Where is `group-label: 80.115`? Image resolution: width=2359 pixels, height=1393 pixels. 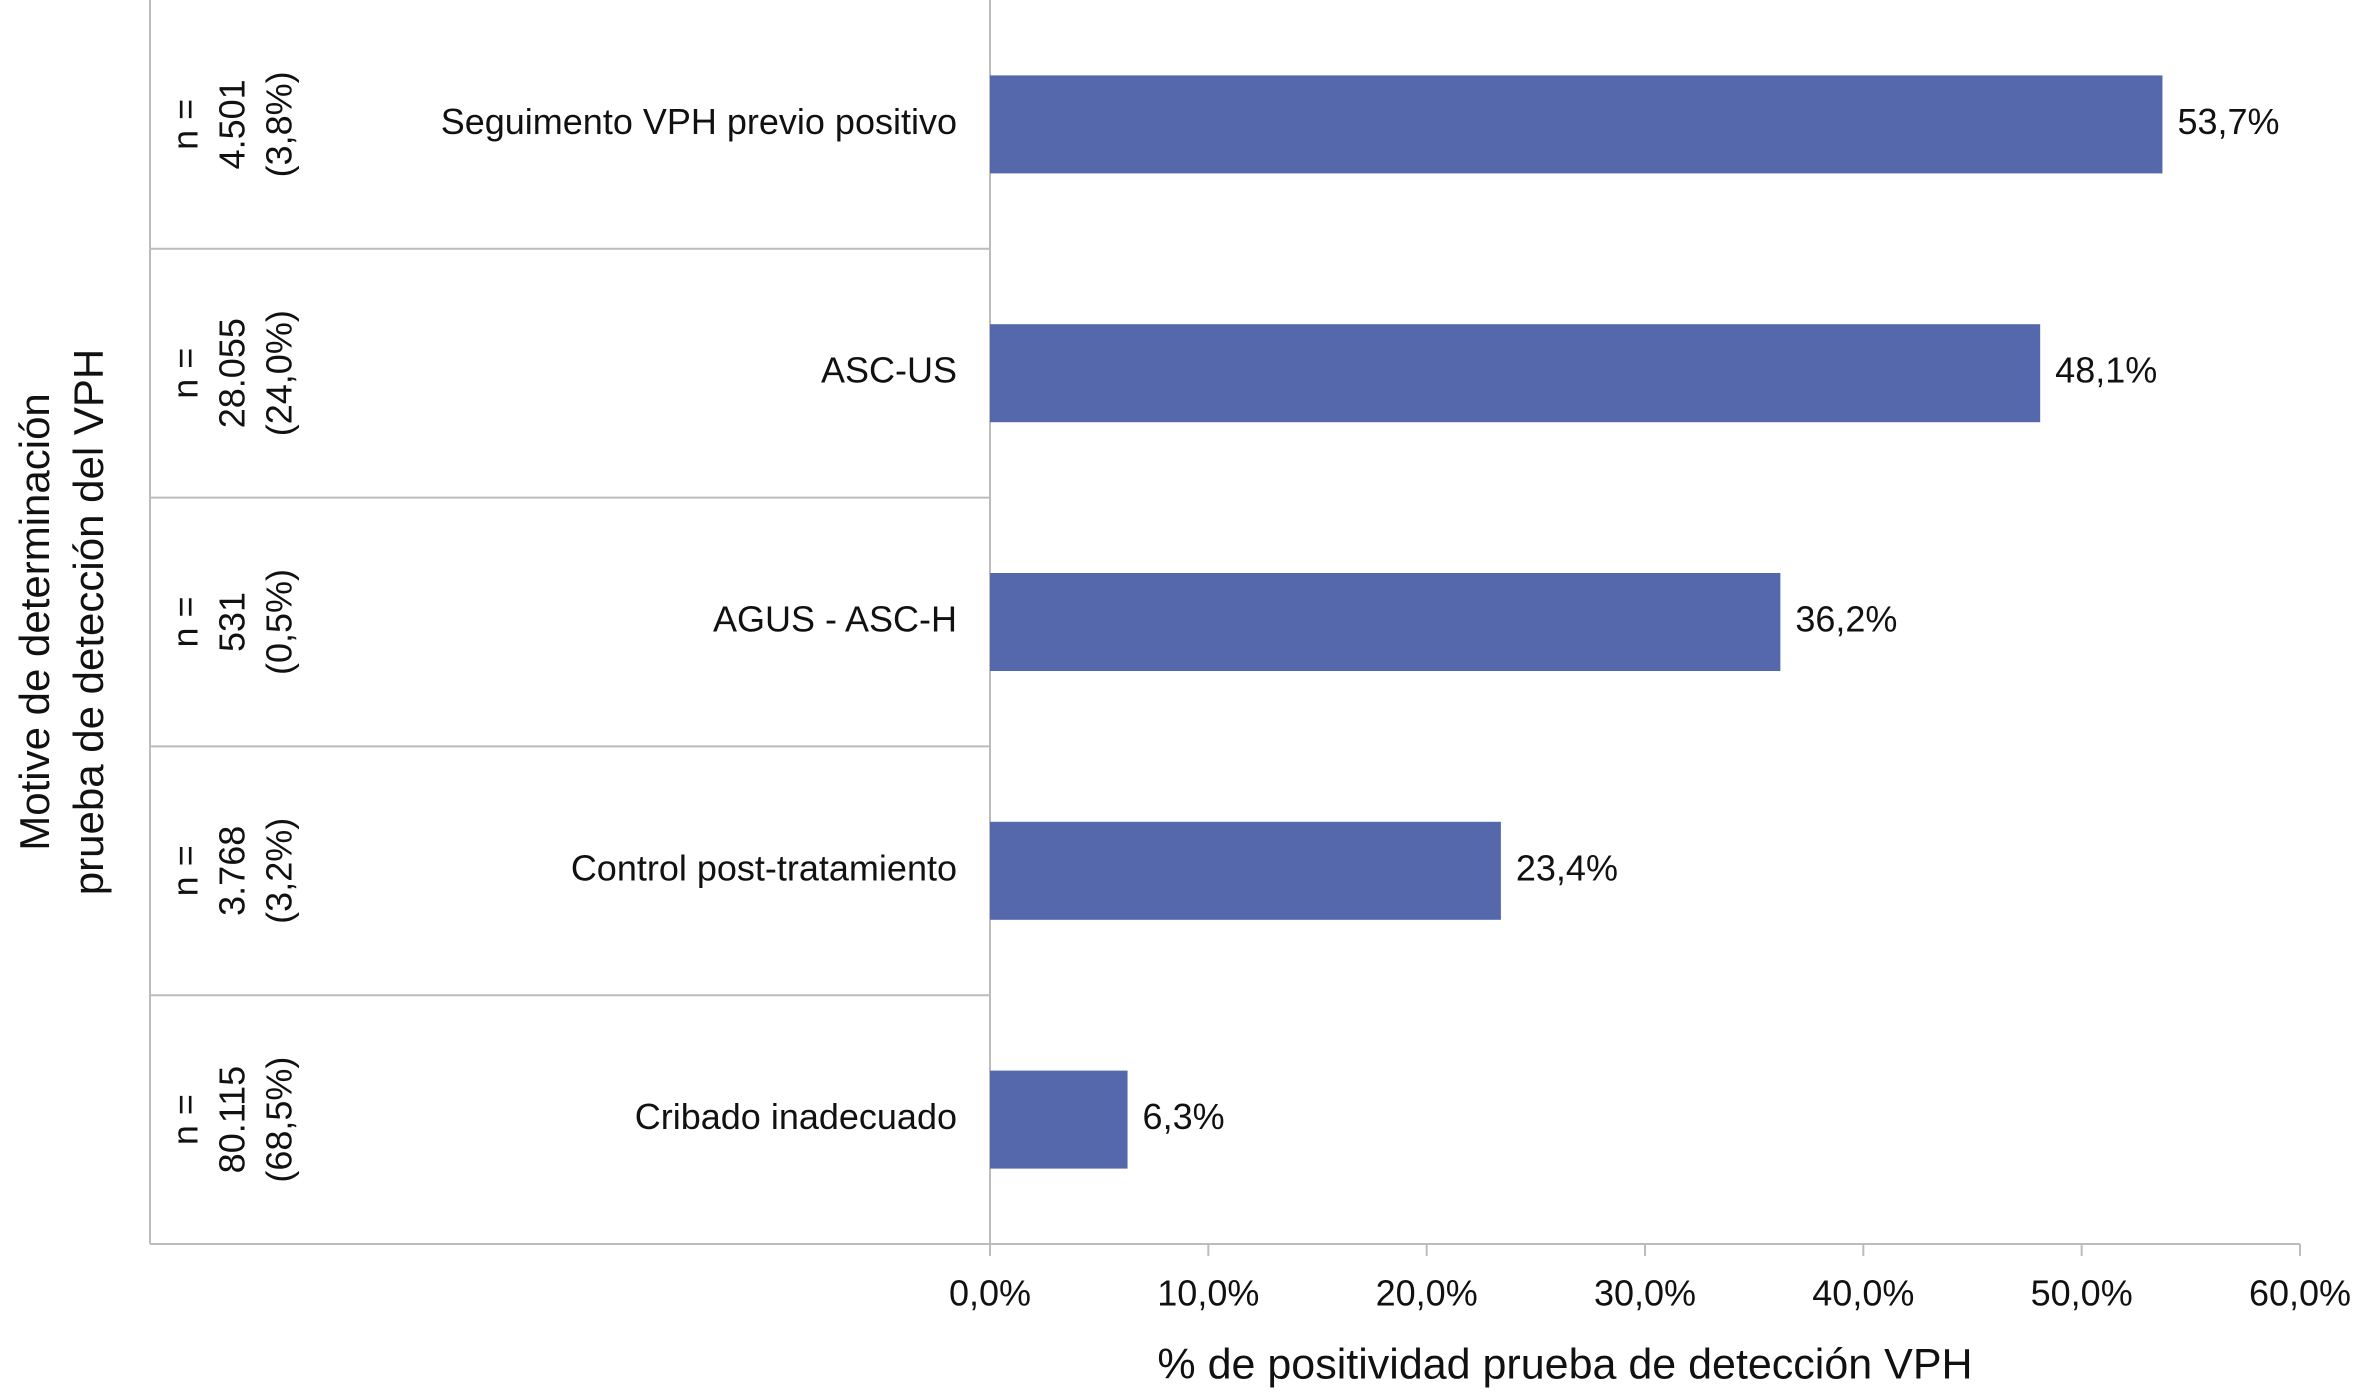 group-label: 80.115 is located at coordinates (232, 1119).